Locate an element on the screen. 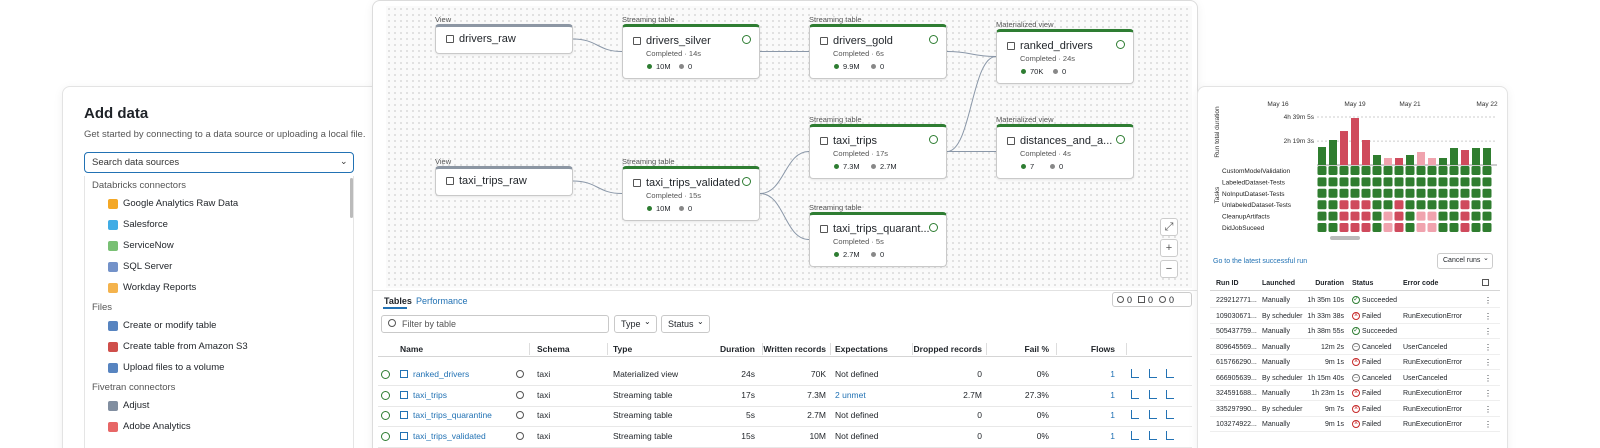 Image resolution: width=1600 pixels, height=448 pixels. connector-item: Create table from Amazon S3 is located at coordinates (185, 346).